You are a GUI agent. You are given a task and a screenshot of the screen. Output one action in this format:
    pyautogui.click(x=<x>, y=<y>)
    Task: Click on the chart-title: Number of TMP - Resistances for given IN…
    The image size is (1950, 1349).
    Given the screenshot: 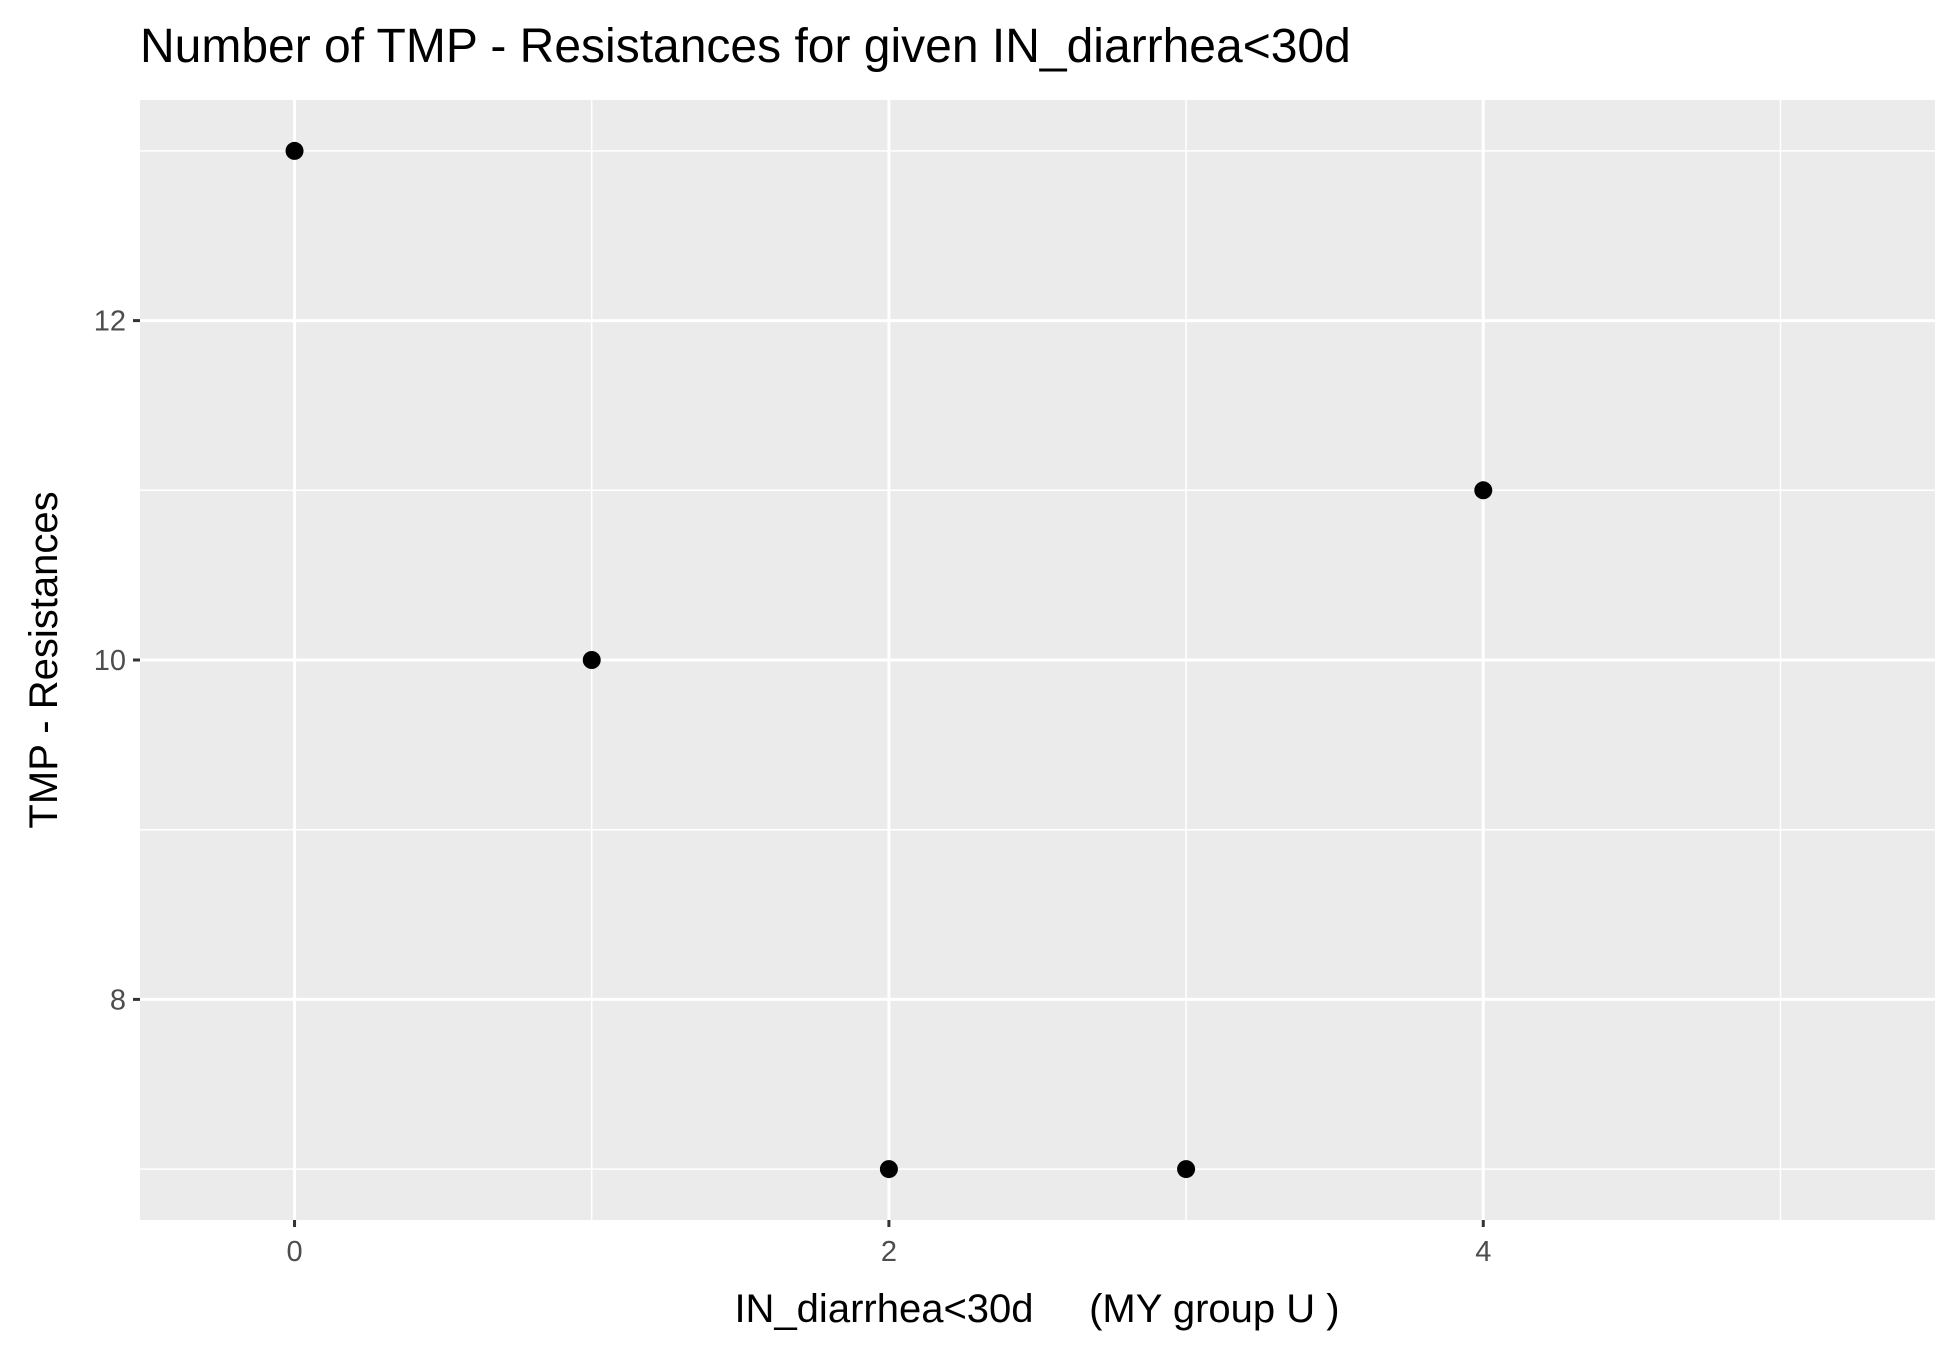 What is the action you would take?
    pyautogui.click(x=745, y=46)
    